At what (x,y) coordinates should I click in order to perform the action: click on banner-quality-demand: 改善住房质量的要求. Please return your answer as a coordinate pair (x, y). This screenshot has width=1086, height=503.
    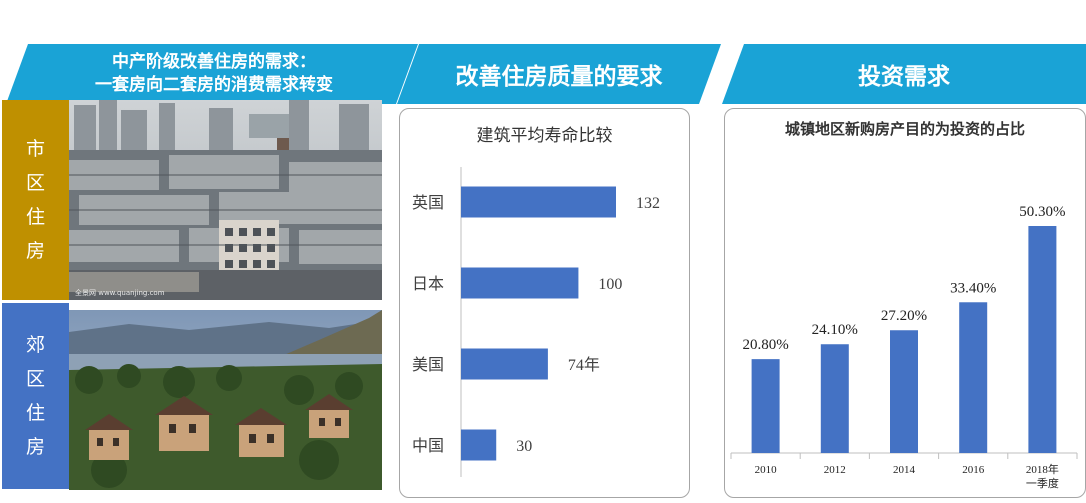
    Looking at the image, I should click on (559, 74).